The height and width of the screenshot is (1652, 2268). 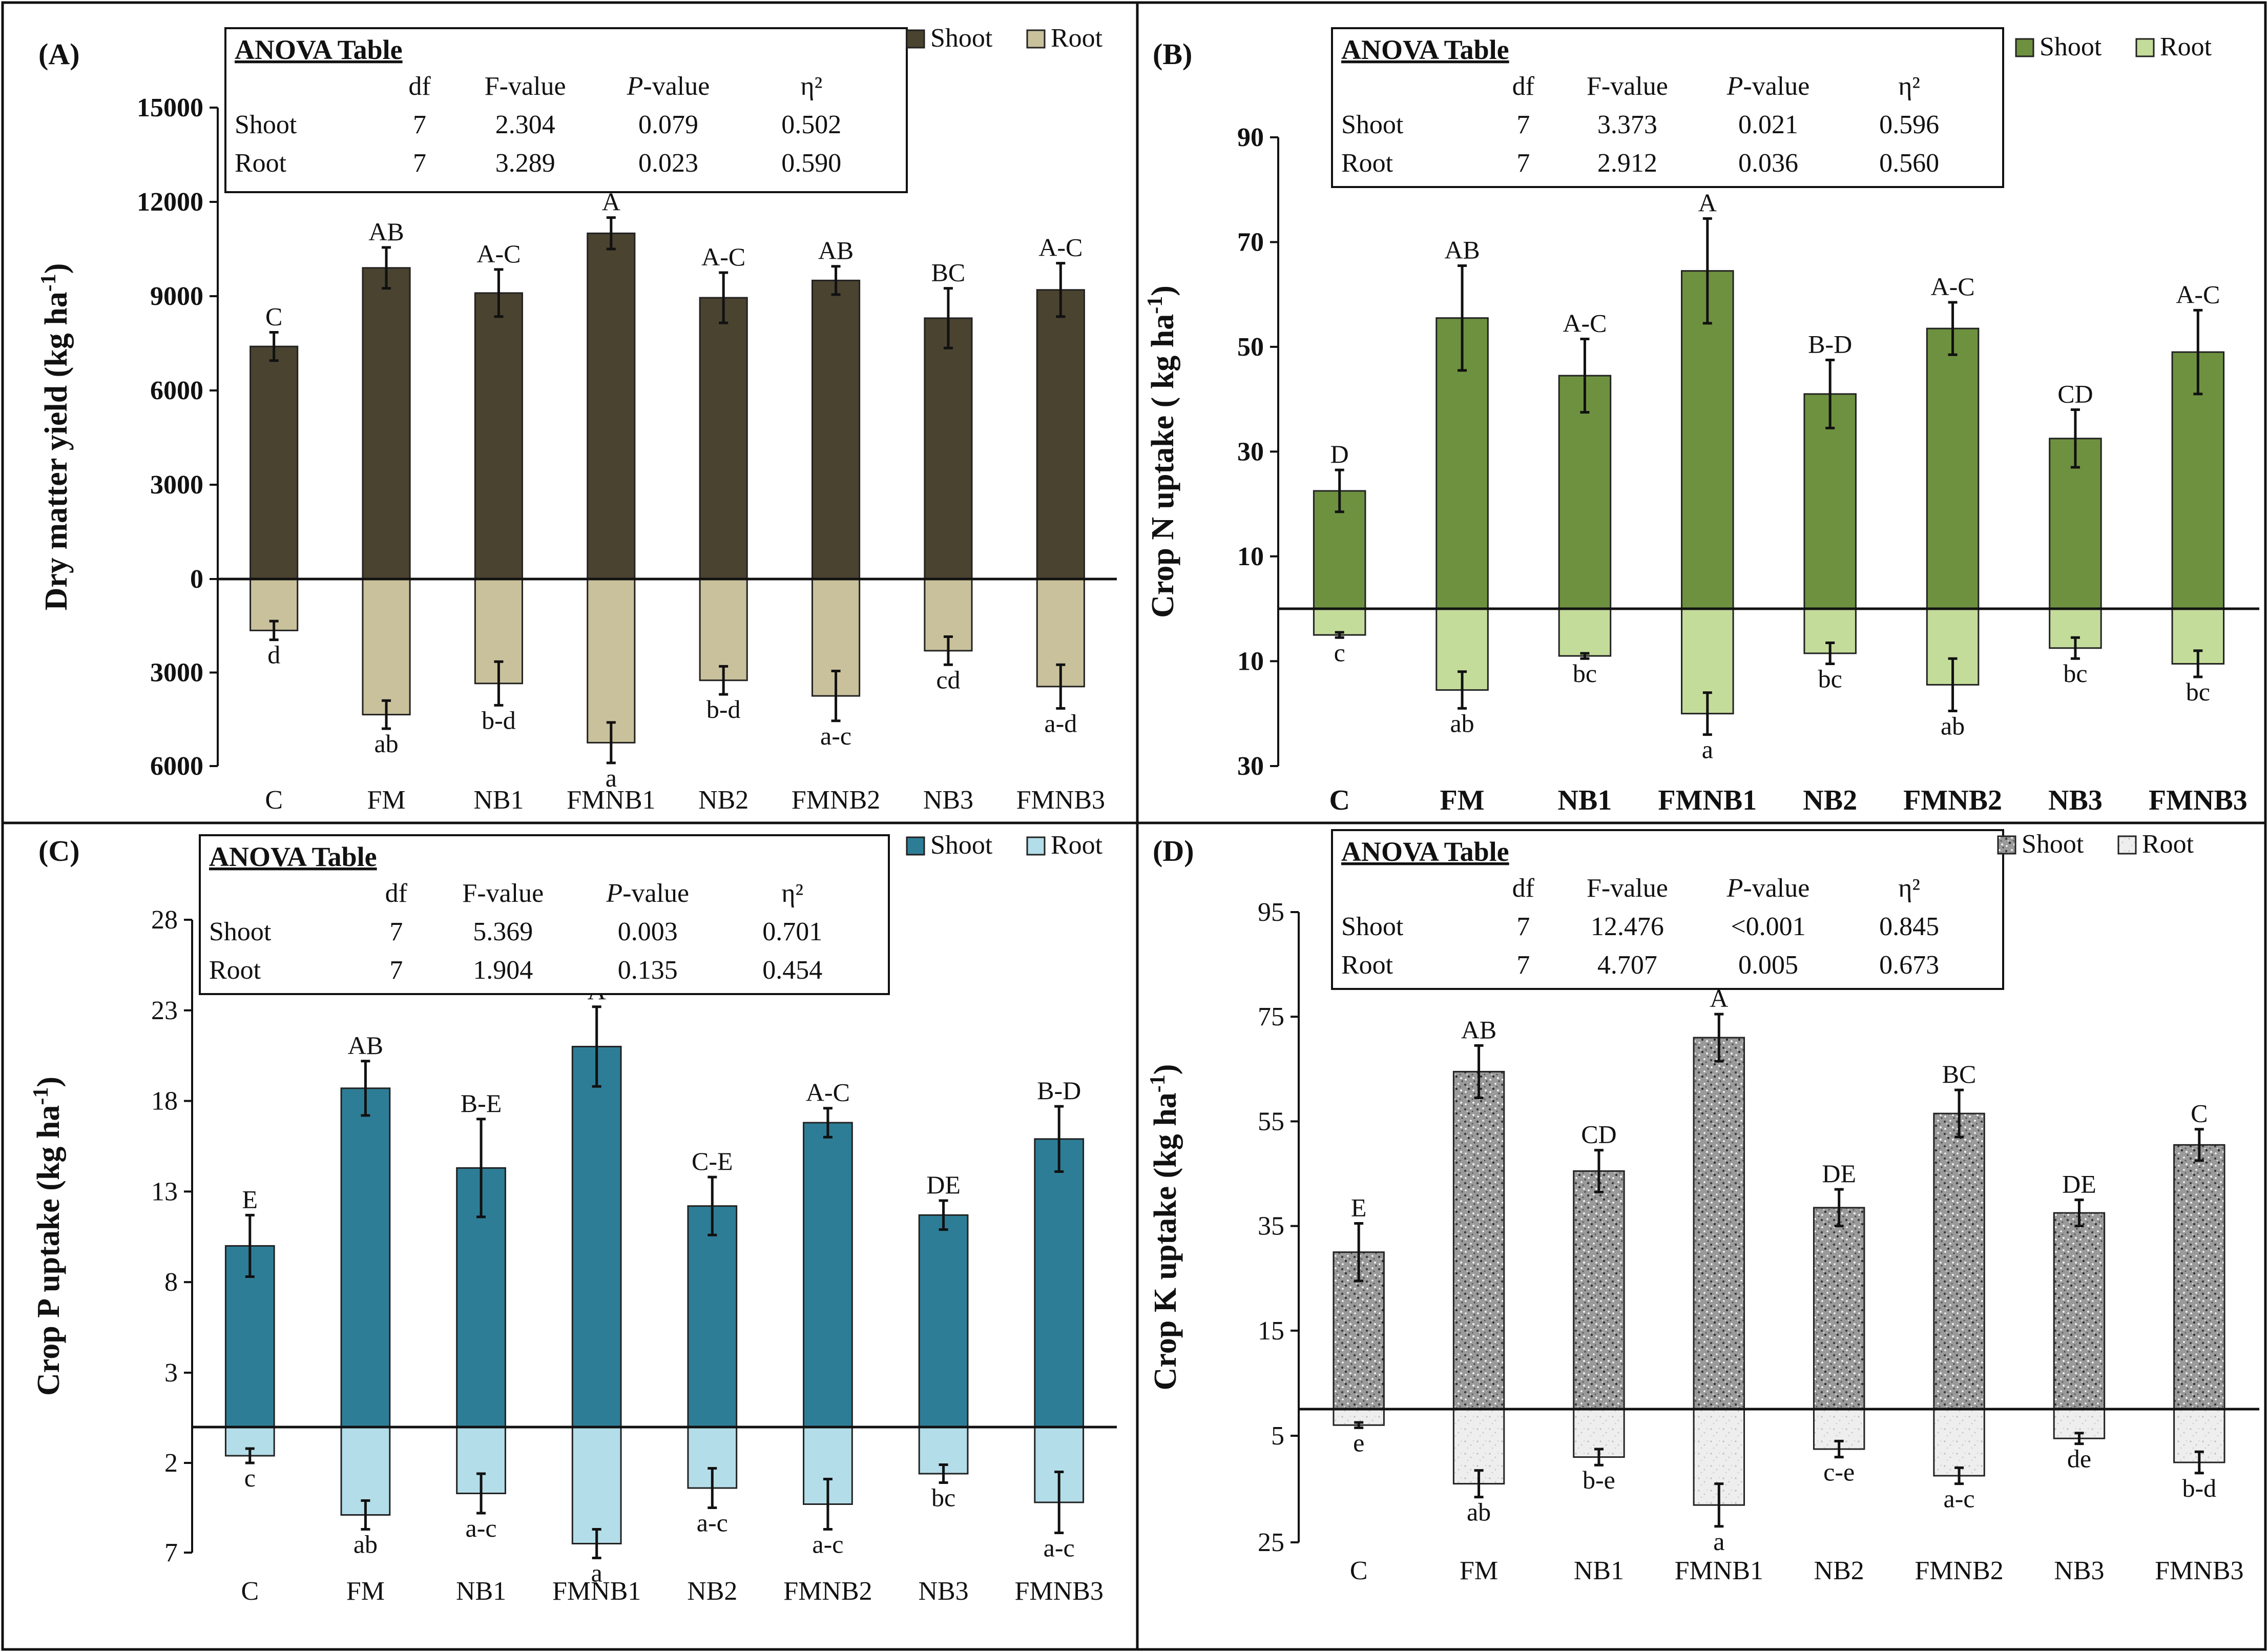 What do you see at coordinates (1161, 451) in the screenshot?
I see `y-axis-label: Crop N uptake ( kg ha-1)` at bounding box center [1161, 451].